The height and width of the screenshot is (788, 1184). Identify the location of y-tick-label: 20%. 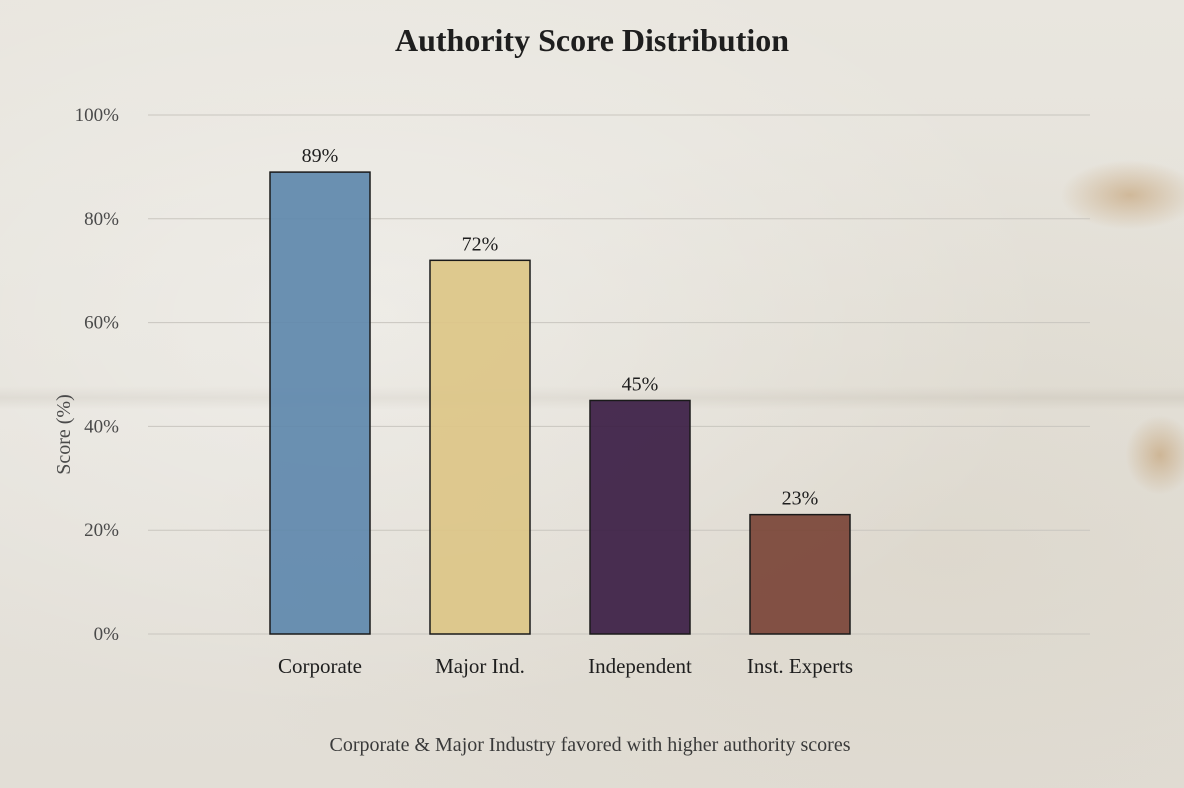
(101, 530).